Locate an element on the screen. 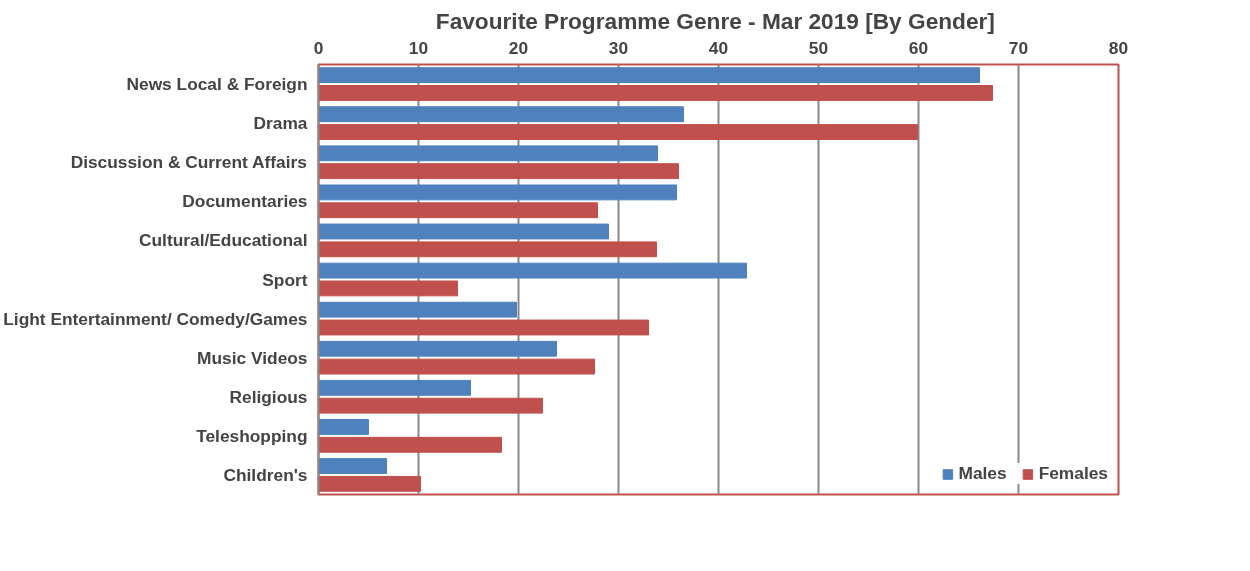 The height and width of the screenshot is (571, 1250). y-tick-label: Children's is located at coordinates (265, 474).